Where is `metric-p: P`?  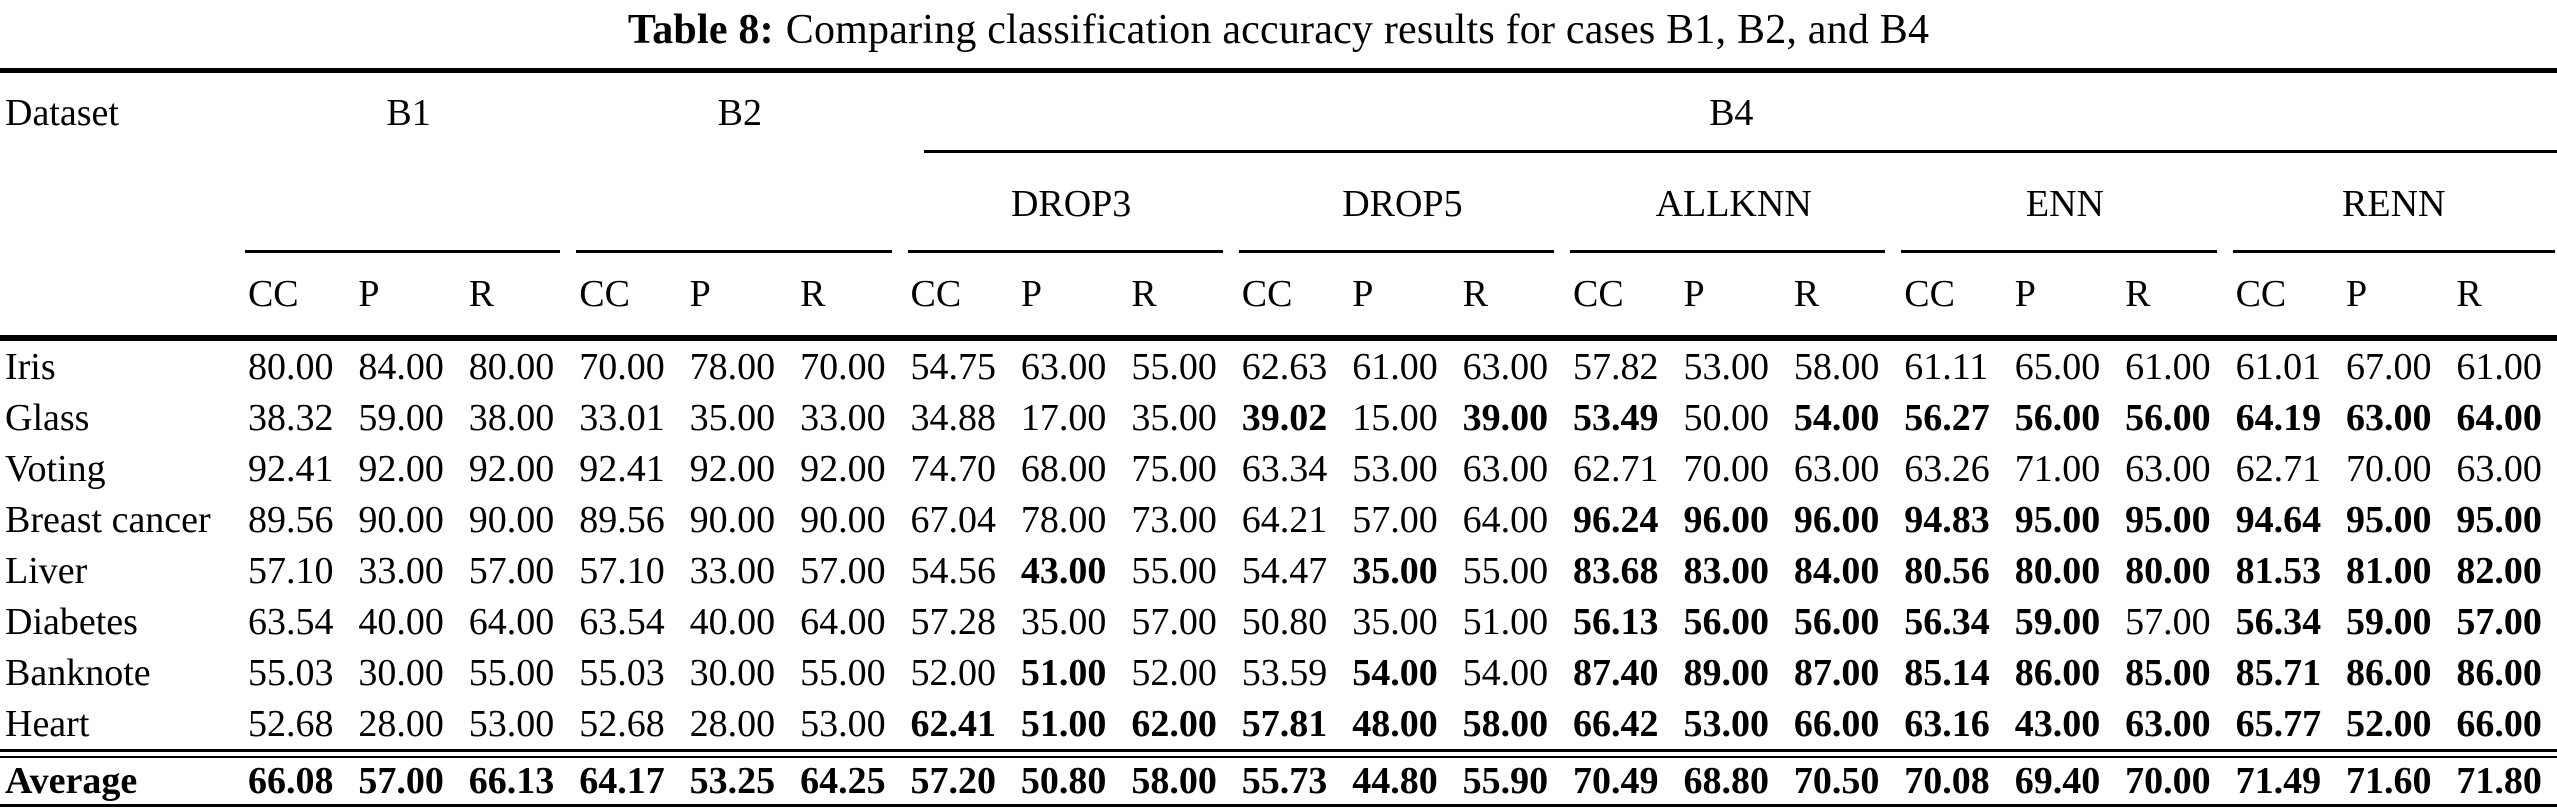 metric-p: P is located at coordinates (1071, 297).